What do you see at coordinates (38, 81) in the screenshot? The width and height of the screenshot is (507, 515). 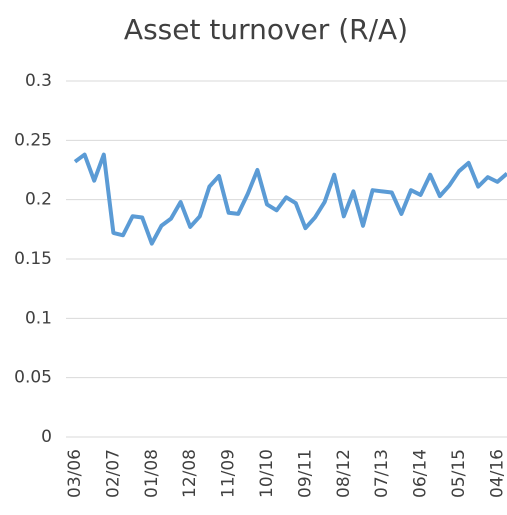 I see `y-tick-label: 0.3` at bounding box center [38, 81].